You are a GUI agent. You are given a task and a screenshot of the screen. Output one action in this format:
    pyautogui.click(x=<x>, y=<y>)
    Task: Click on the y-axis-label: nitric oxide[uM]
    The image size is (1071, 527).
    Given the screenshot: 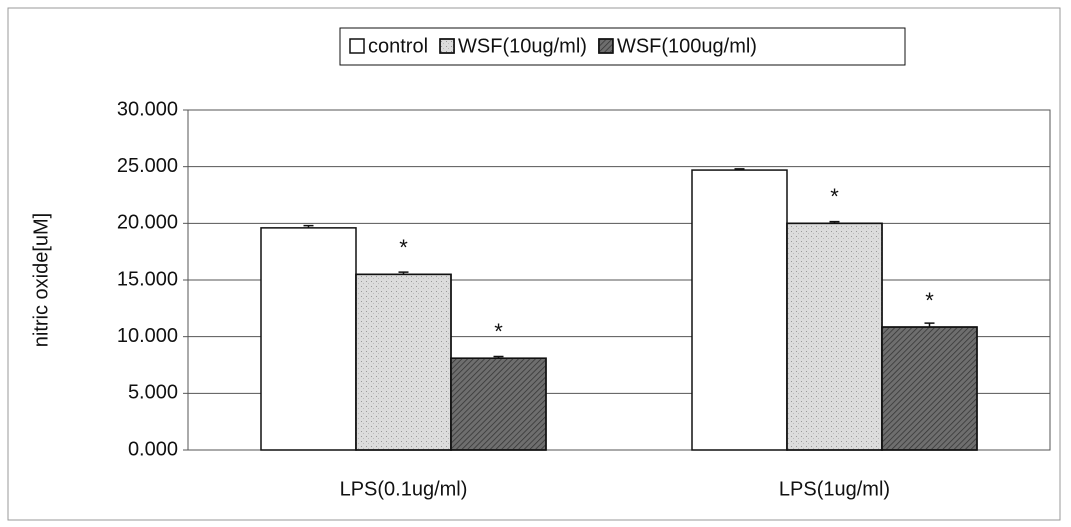 What is the action you would take?
    pyautogui.click(x=41, y=280)
    